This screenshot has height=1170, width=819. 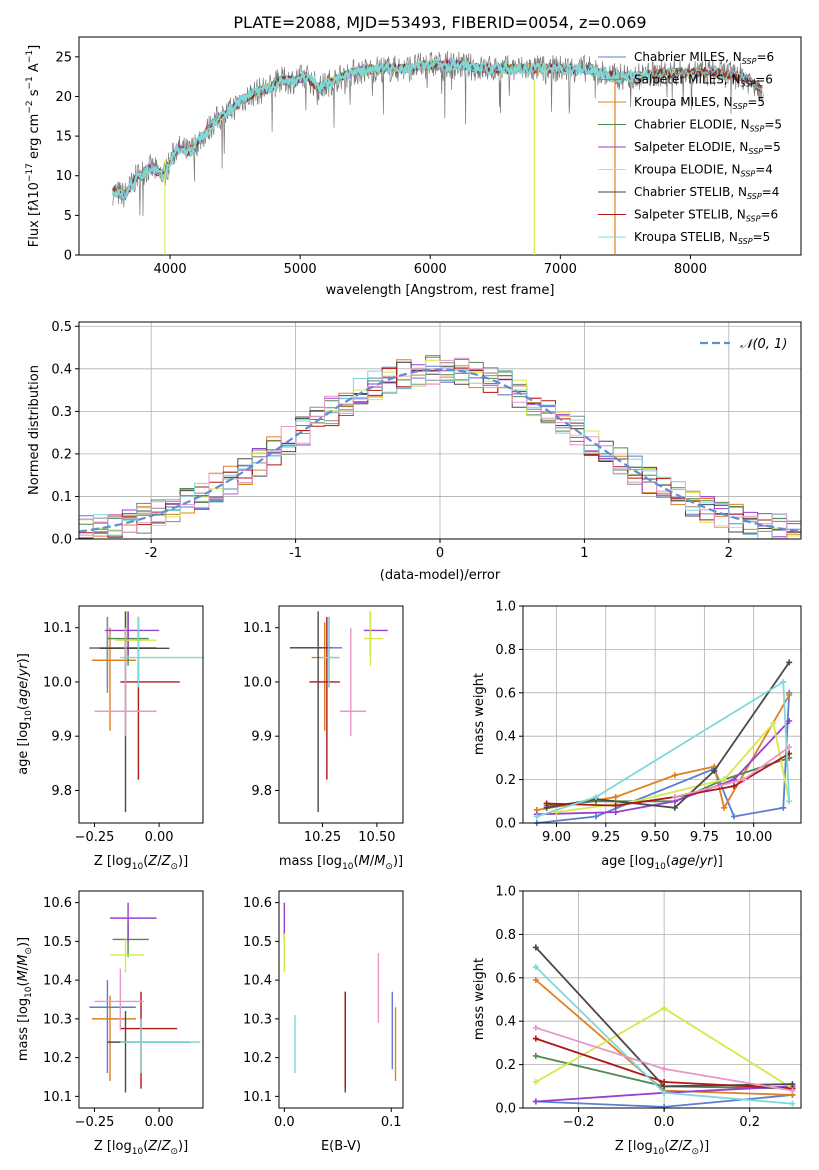 I want to click on mass-z-ylabel: mass [log10(M/M⊙)], so click(x=25, y=999).